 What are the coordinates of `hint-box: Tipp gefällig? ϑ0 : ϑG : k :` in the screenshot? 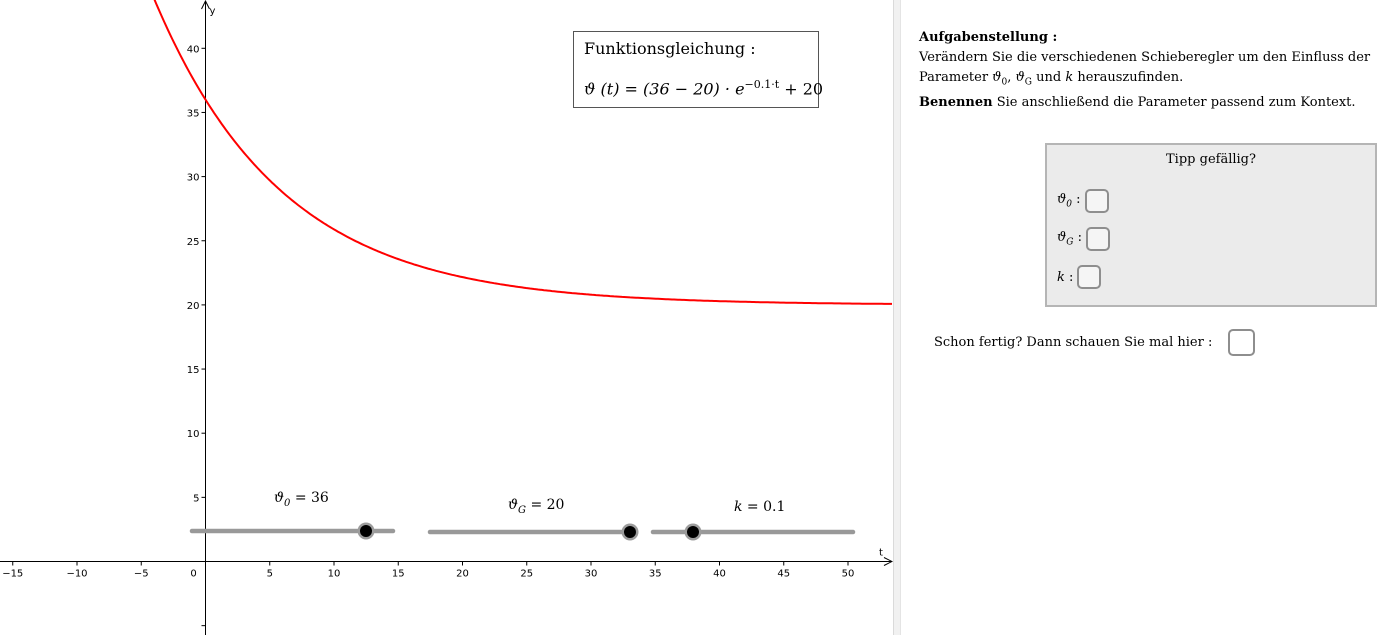 It's located at (1211, 225).